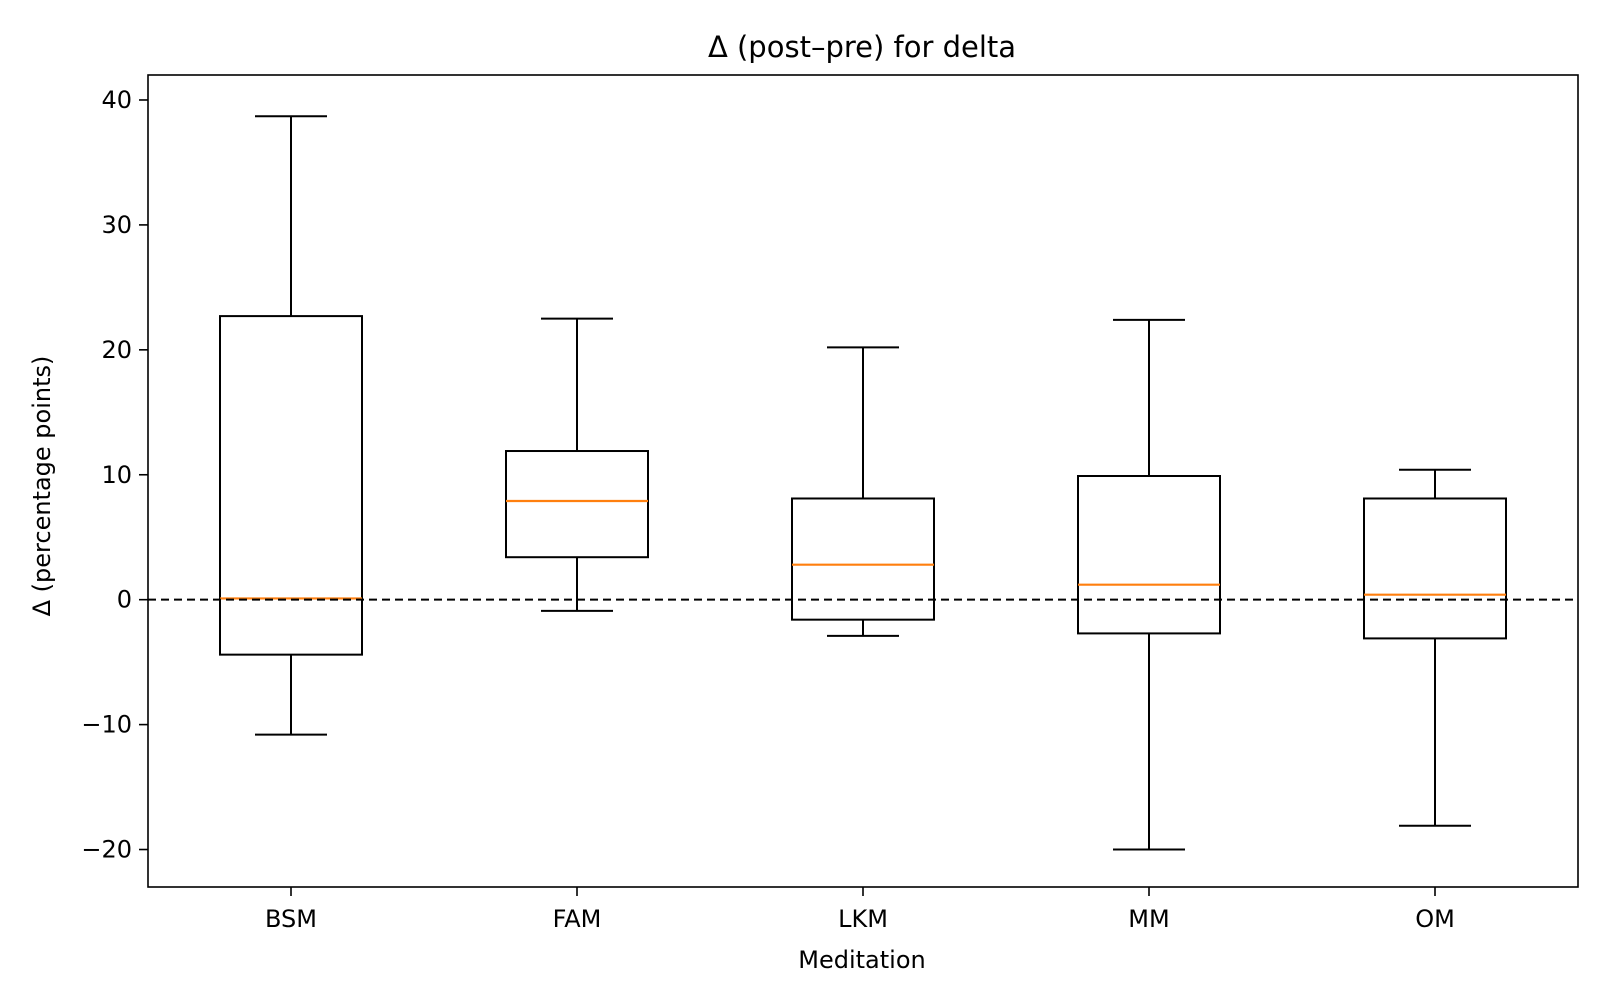  Describe the element at coordinates (1148, 919) in the screenshot. I see `x-tick-label: MM` at that location.